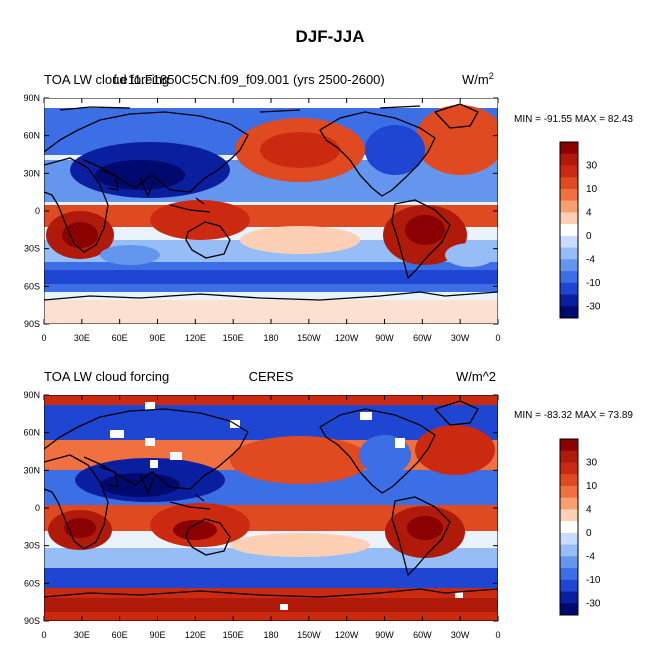 The height and width of the screenshot is (660, 661). I want to click on indian-ocean-blue, so click(130, 255).